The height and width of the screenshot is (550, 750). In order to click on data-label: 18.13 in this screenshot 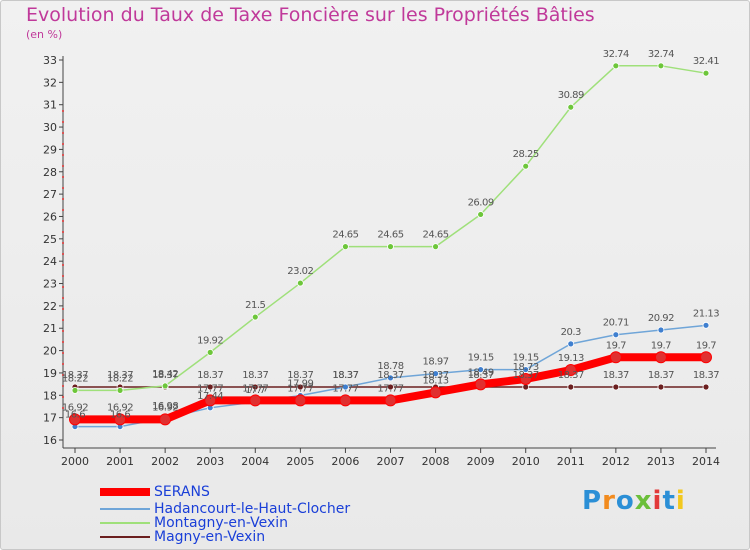, I will do `click(436, 380)`.